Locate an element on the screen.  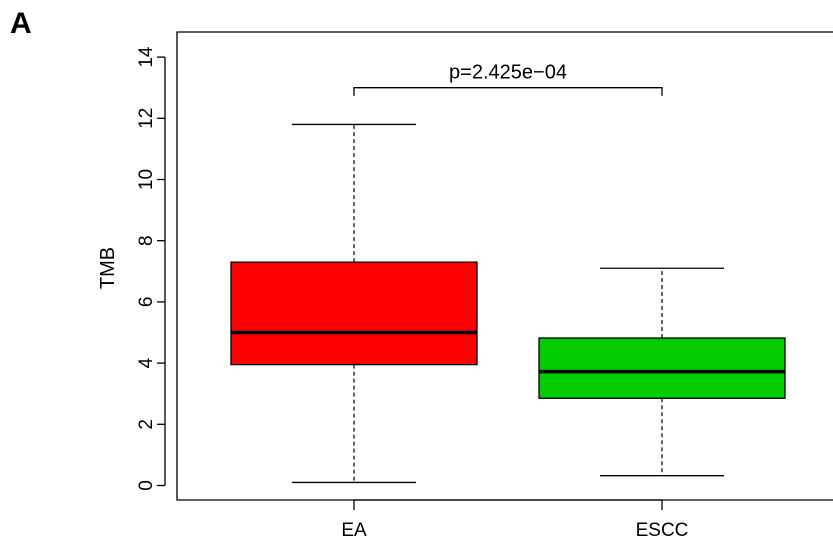
y-tick-label: 12 is located at coordinates (146, 118).